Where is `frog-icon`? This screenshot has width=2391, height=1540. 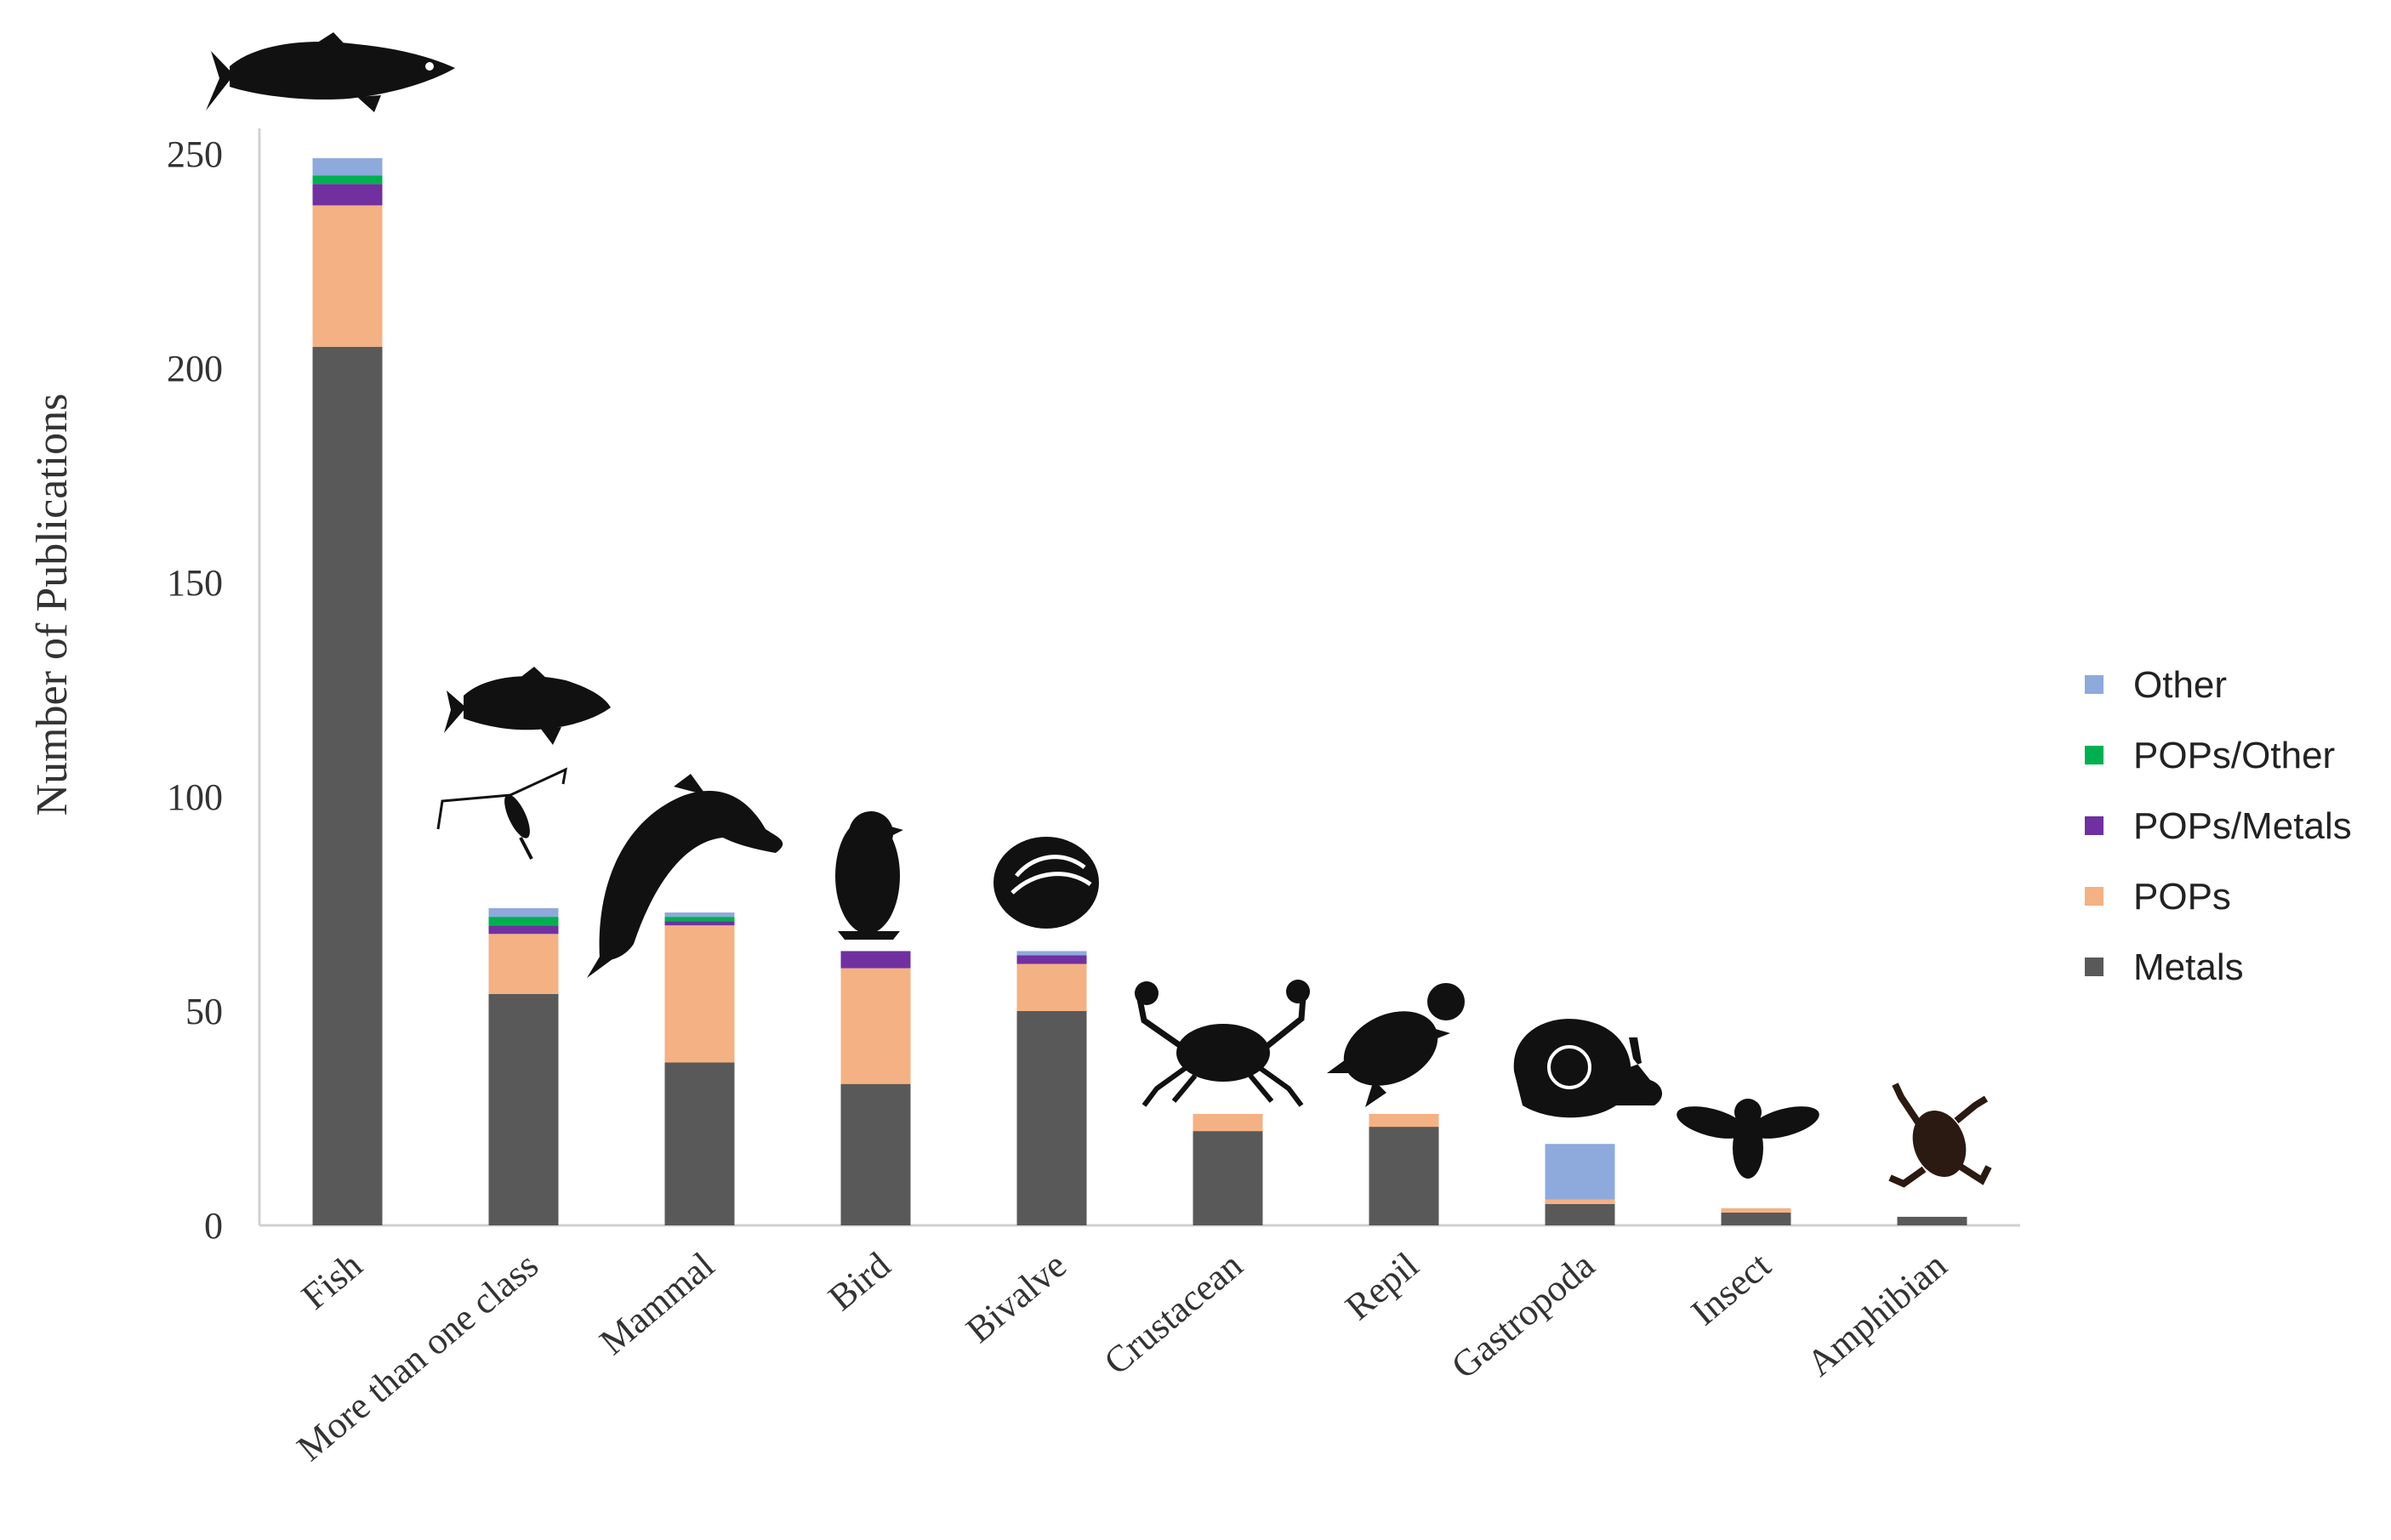 frog-icon is located at coordinates (1940, 1135).